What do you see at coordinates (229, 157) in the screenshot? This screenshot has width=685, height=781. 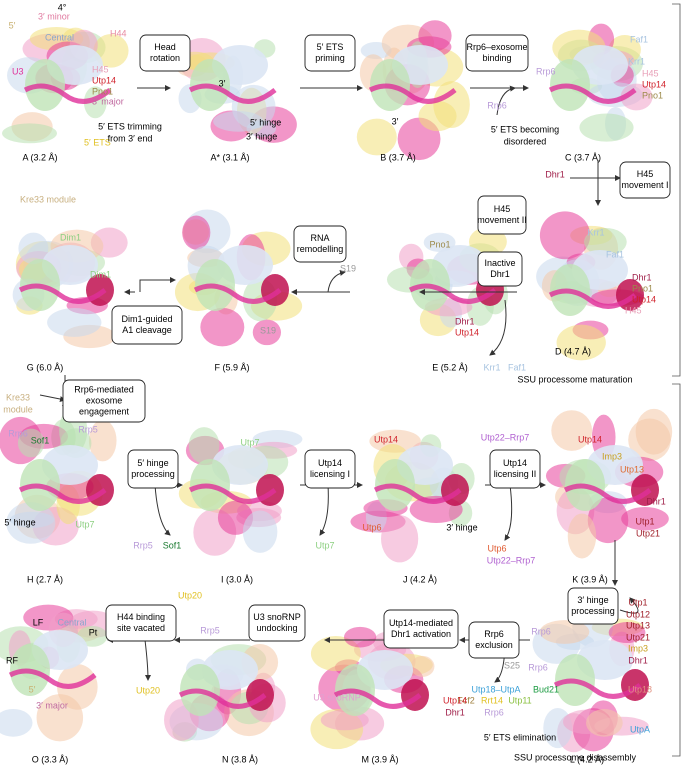 I see `panel-label: A* (3.1 Å)` at bounding box center [229, 157].